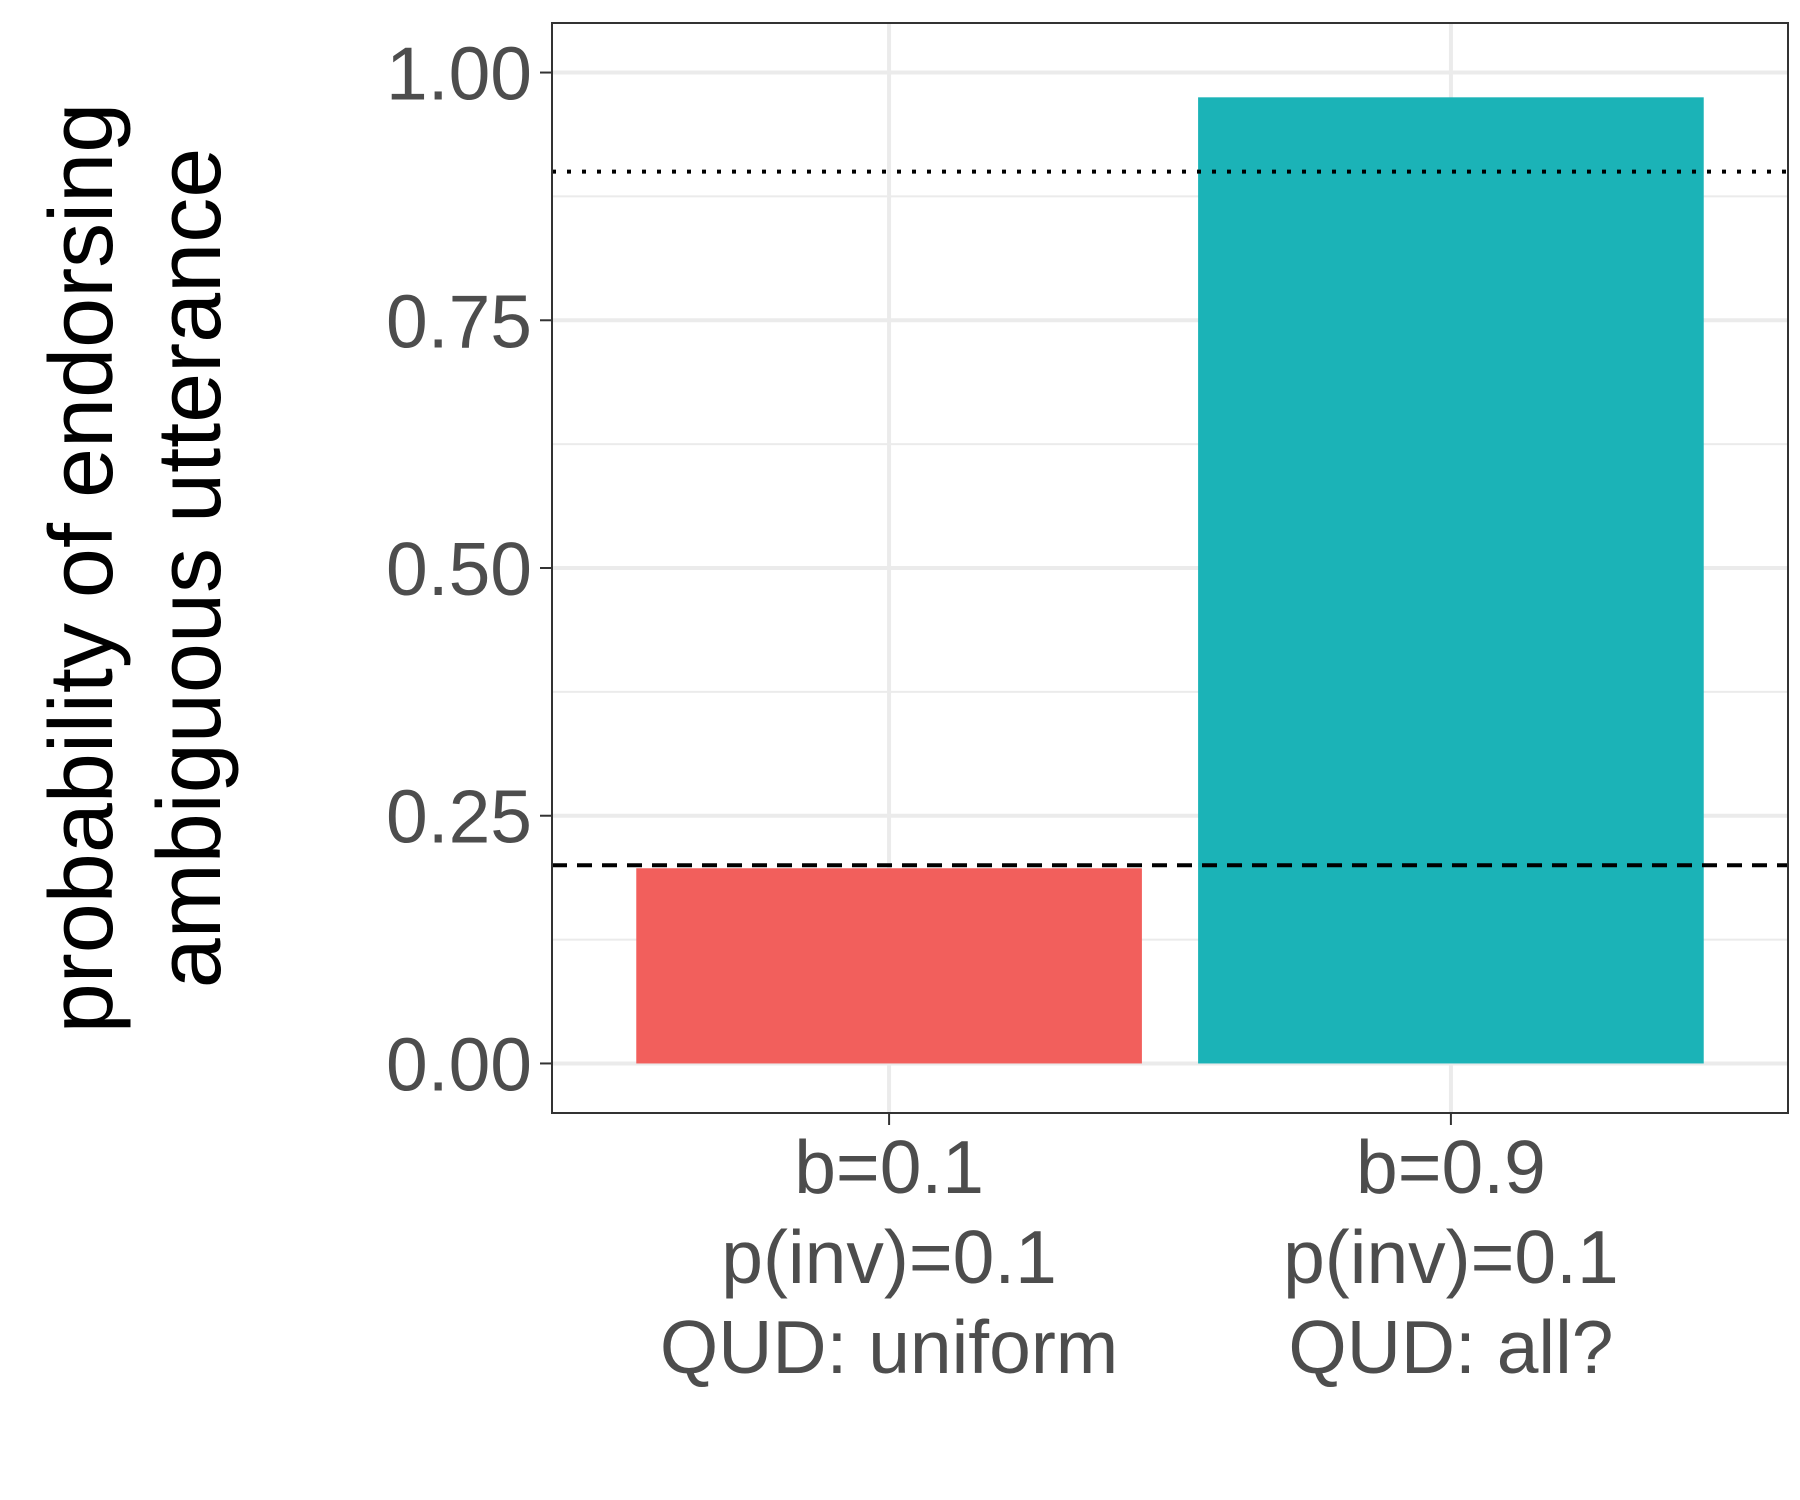 This screenshot has height=1500, width=1800. Describe the element at coordinates (459, 569) in the screenshot. I see `y-tick-label: 0.50` at that location.